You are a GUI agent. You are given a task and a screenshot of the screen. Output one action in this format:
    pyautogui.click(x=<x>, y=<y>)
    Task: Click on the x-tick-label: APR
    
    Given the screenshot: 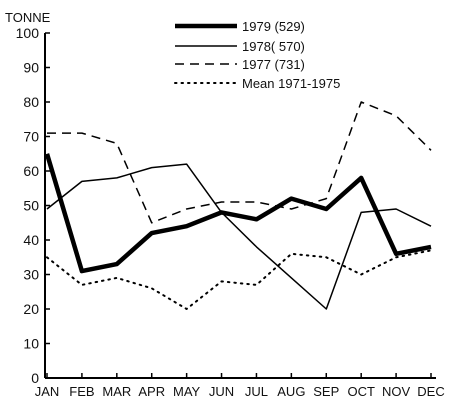 What is the action you would take?
    pyautogui.click(x=151, y=391)
    